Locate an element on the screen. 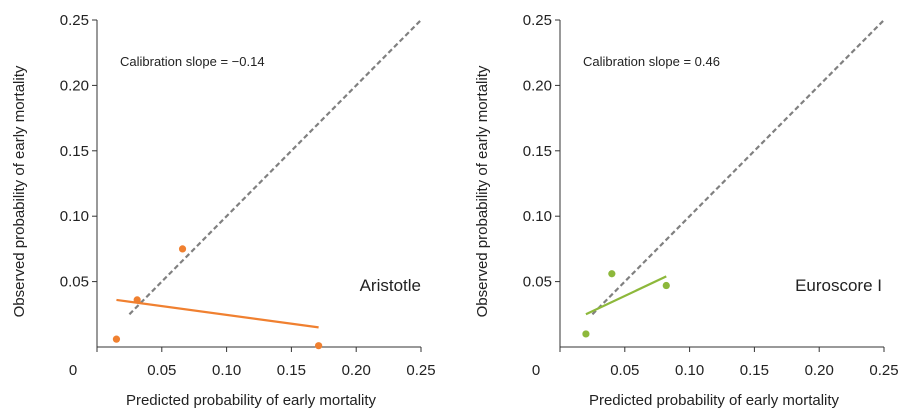 The image size is (903, 411). model-label: Aristotle is located at coordinates (390, 285).